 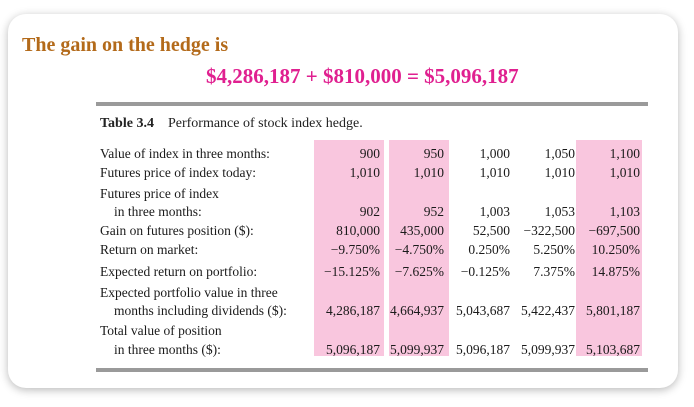 I want to click on row-label: Gain on futures position ($):, so click(x=177, y=230).